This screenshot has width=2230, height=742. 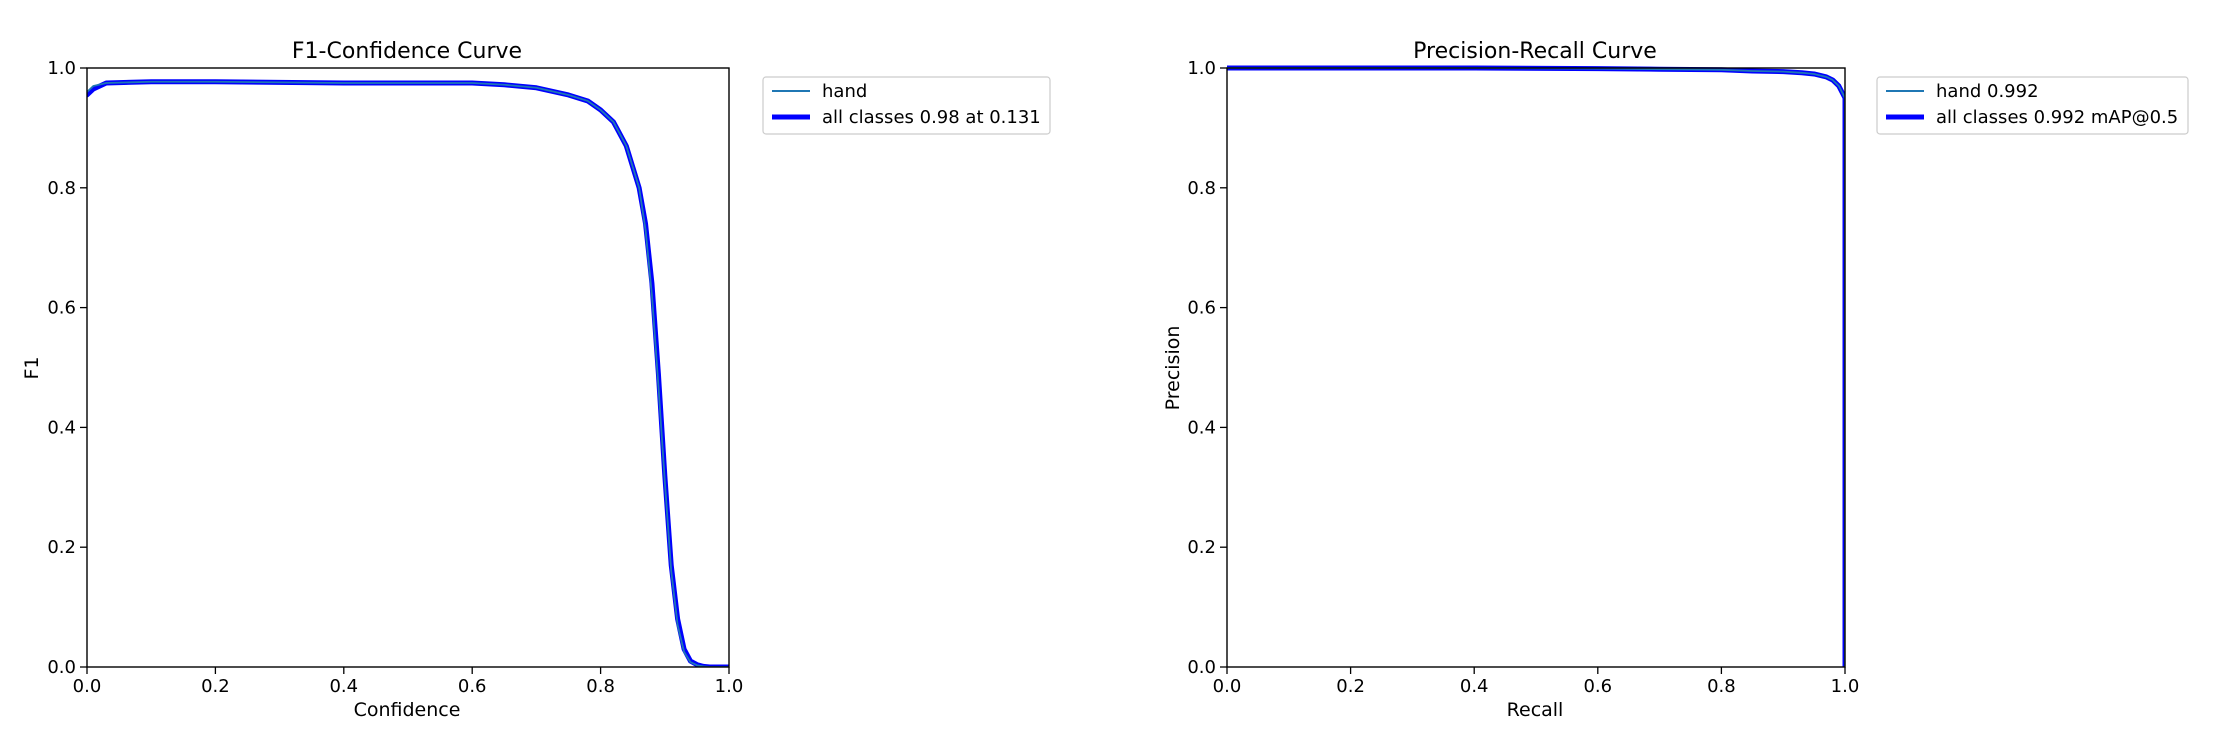 I want to click on chart-title: Precision-Recall Curve, so click(x=1535, y=51).